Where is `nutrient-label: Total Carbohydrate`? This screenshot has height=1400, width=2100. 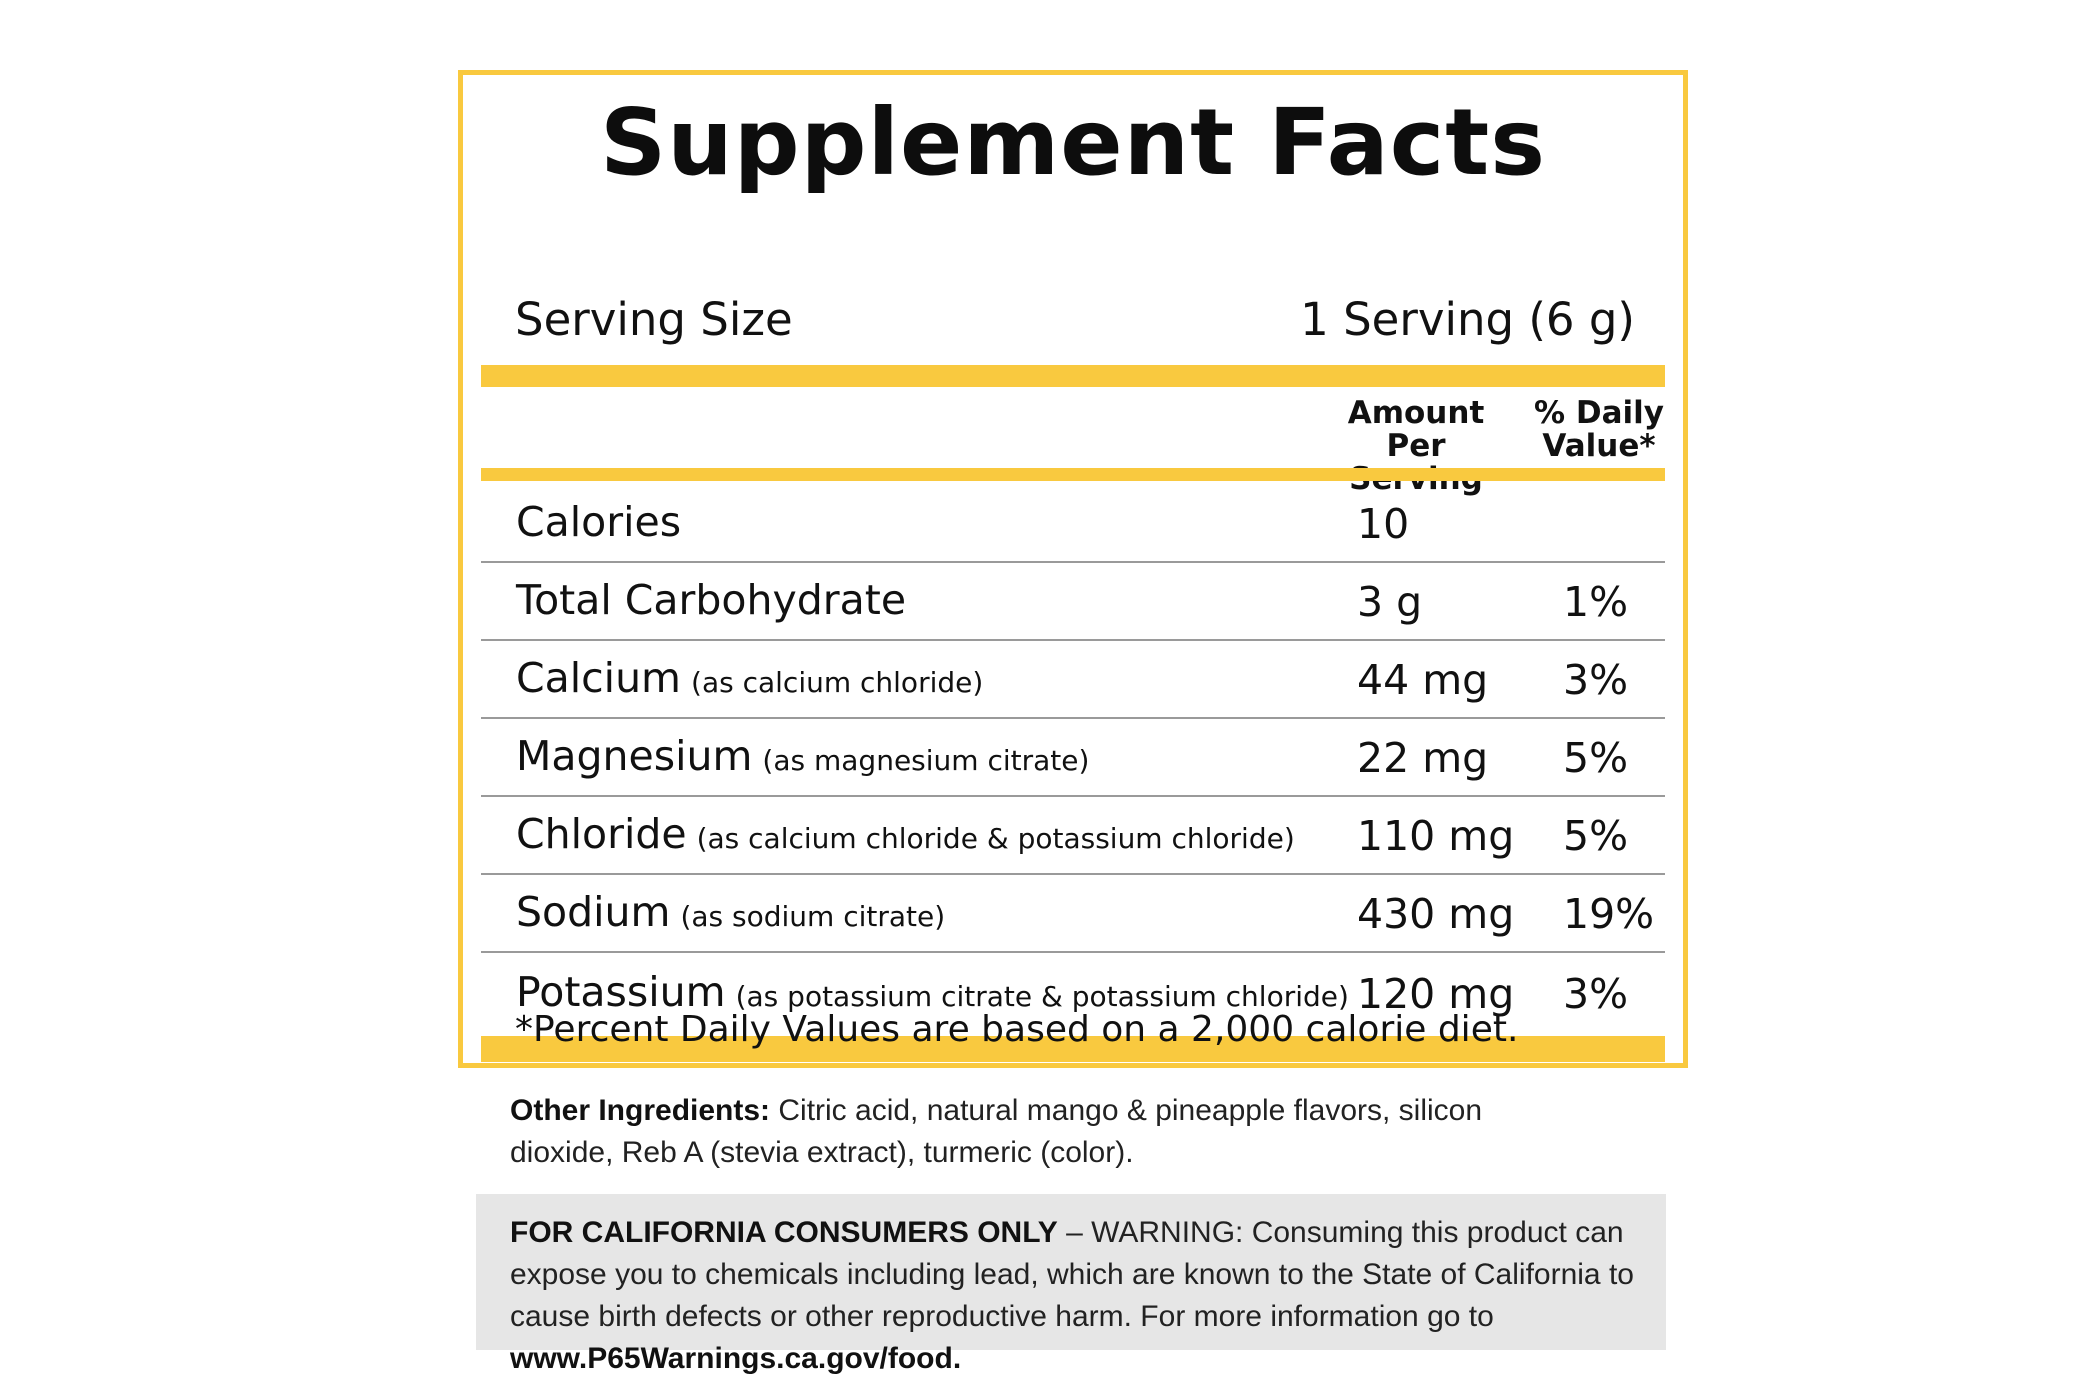 nutrient-label: Total Carbohydrate is located at coordinates (711, 600).